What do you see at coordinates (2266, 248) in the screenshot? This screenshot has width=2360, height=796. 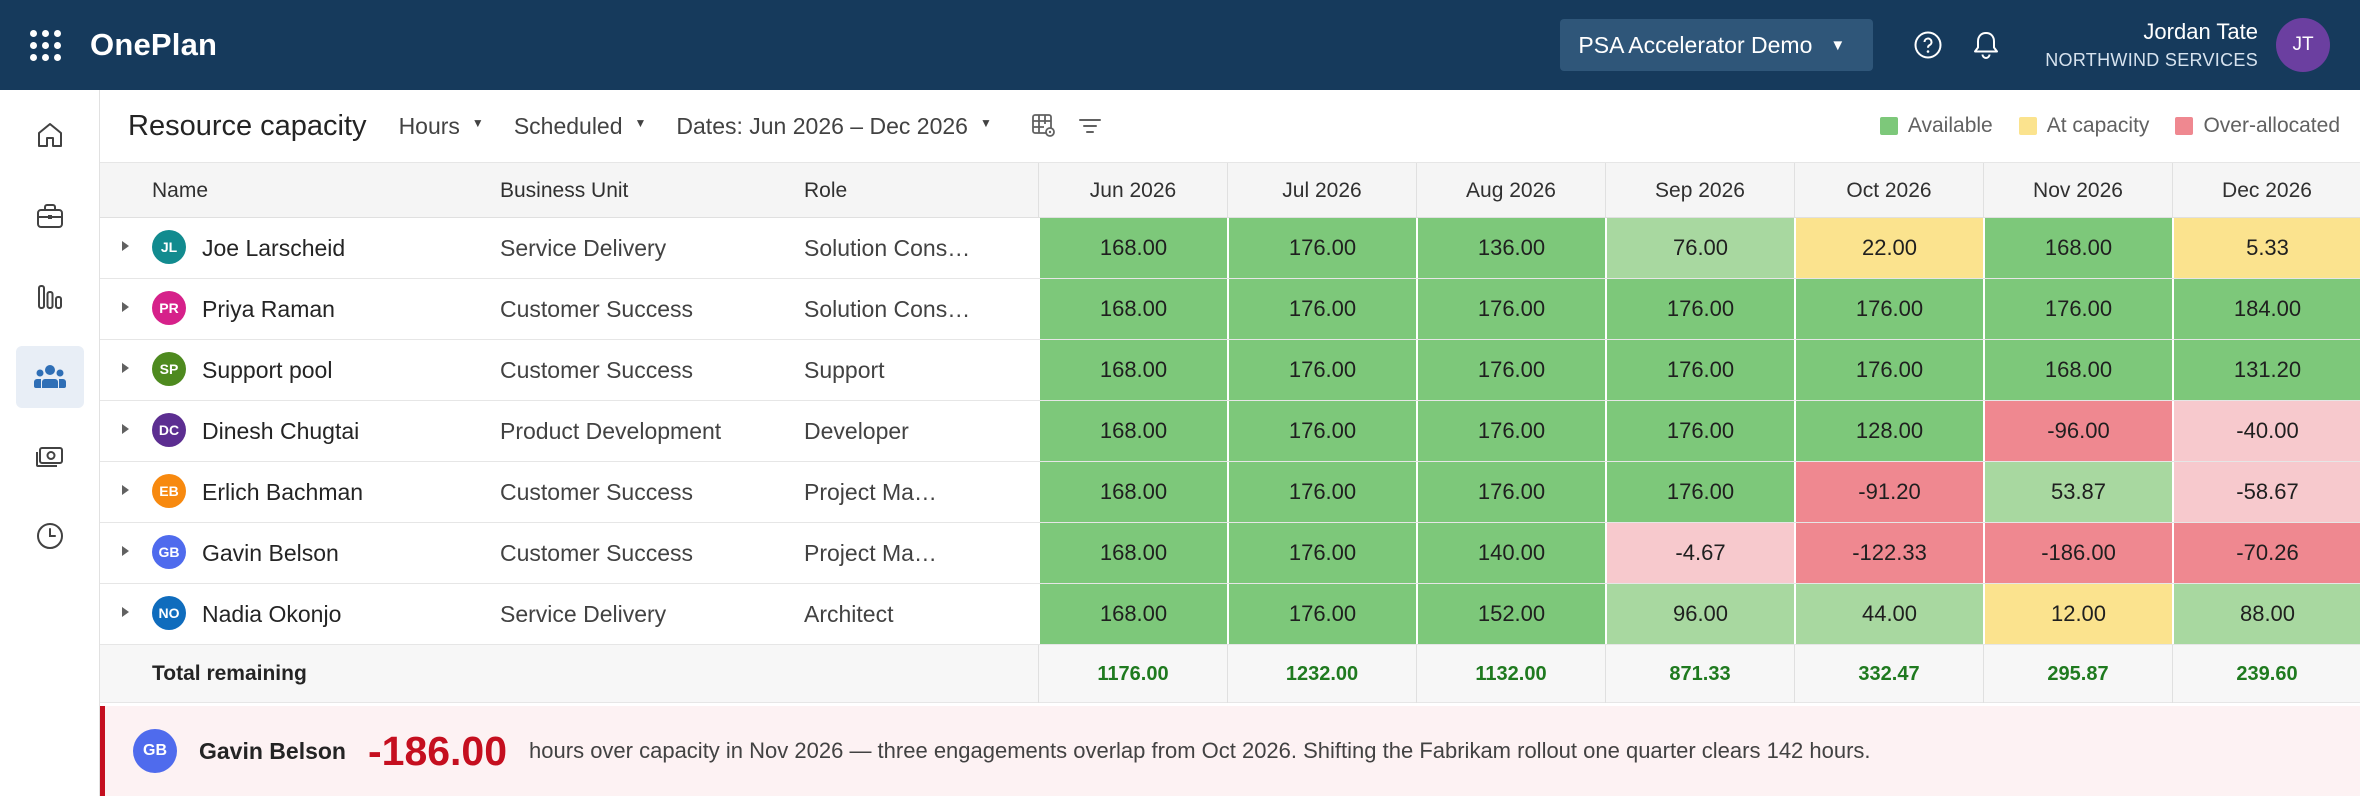 I see `capacity-cell: 5.33` at bounding box center [2266, 248].